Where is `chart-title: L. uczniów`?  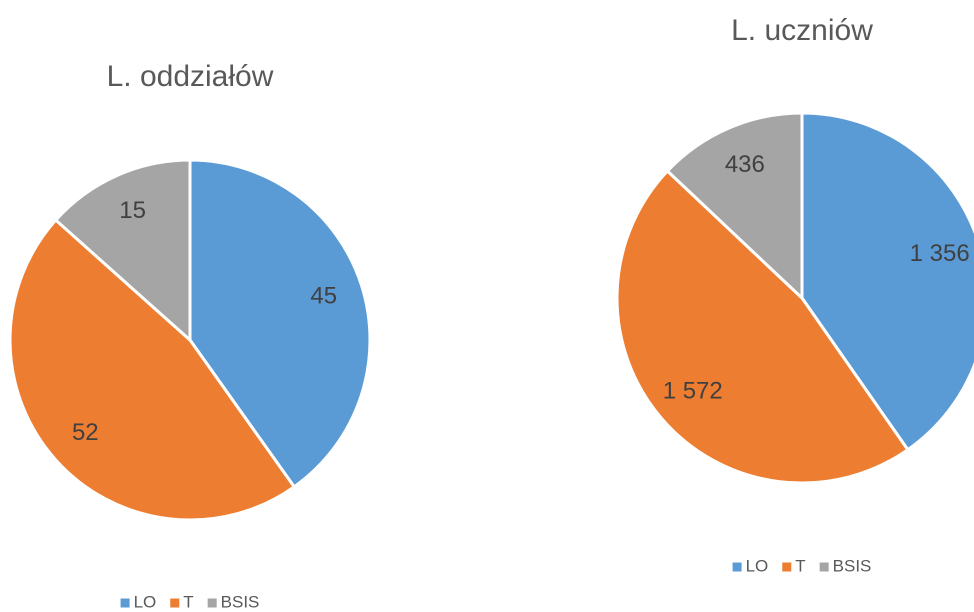
chart-title: L. uczniów is located at coordinates (802, 30).